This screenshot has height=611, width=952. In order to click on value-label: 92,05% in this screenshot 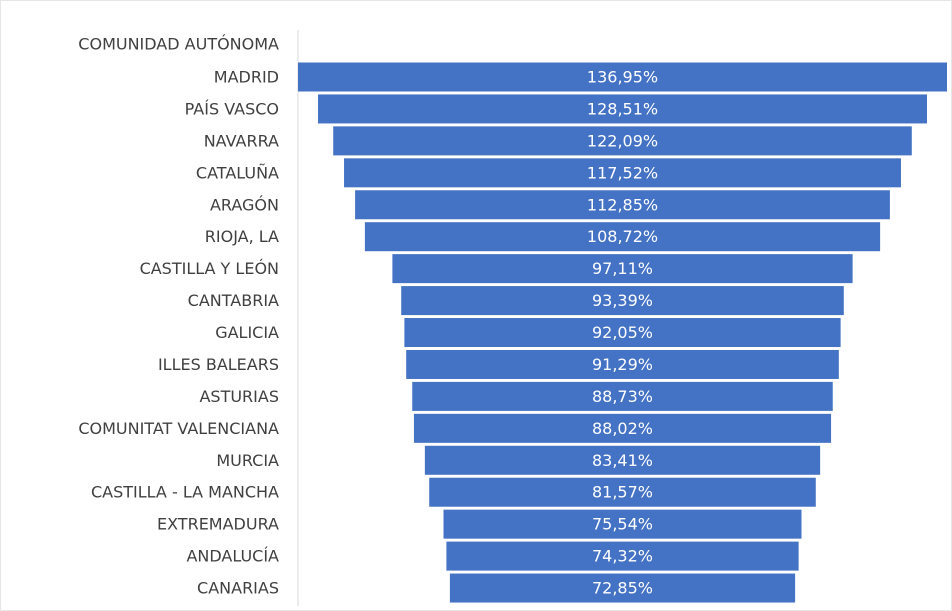, I will do `click(622, 332)`.